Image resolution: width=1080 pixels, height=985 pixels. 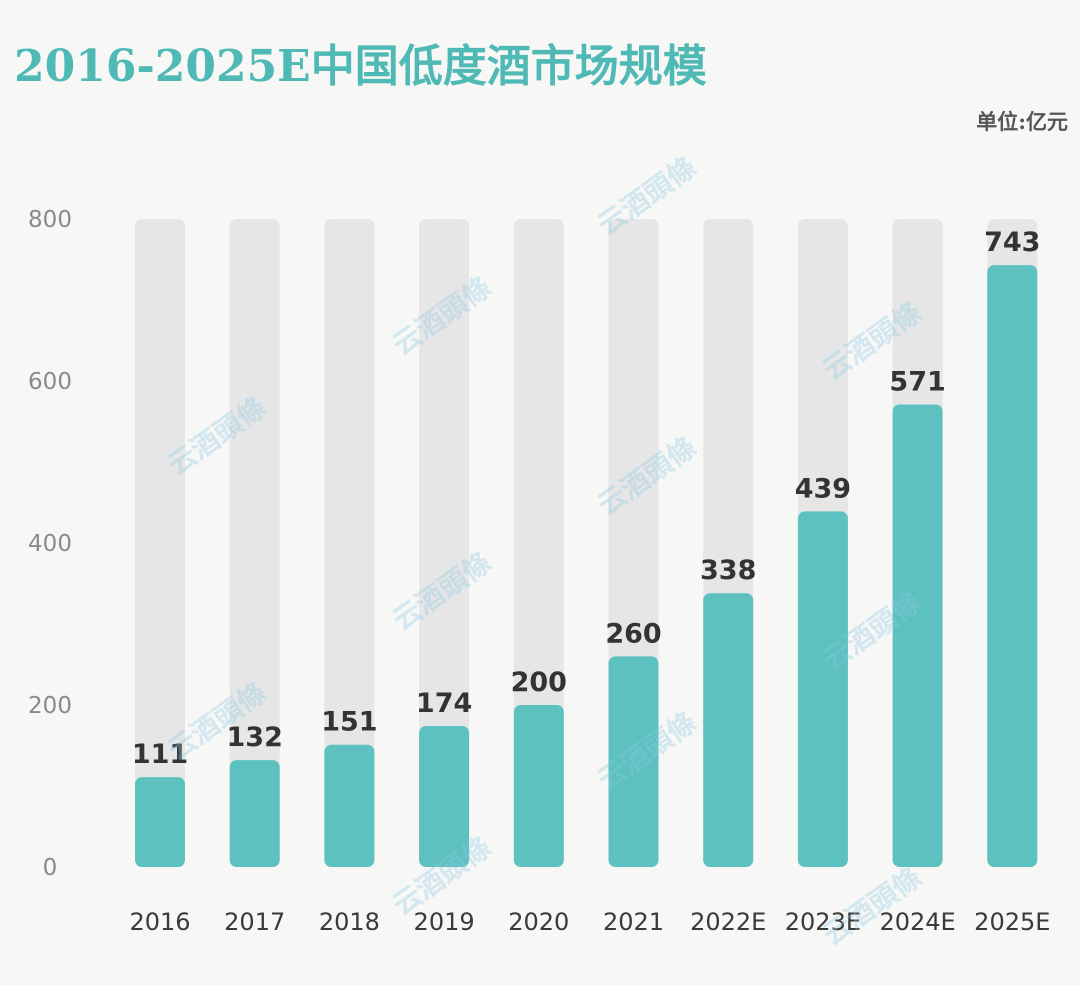 I want to click on y-tick-label: 600, so click(x=50, y=382).